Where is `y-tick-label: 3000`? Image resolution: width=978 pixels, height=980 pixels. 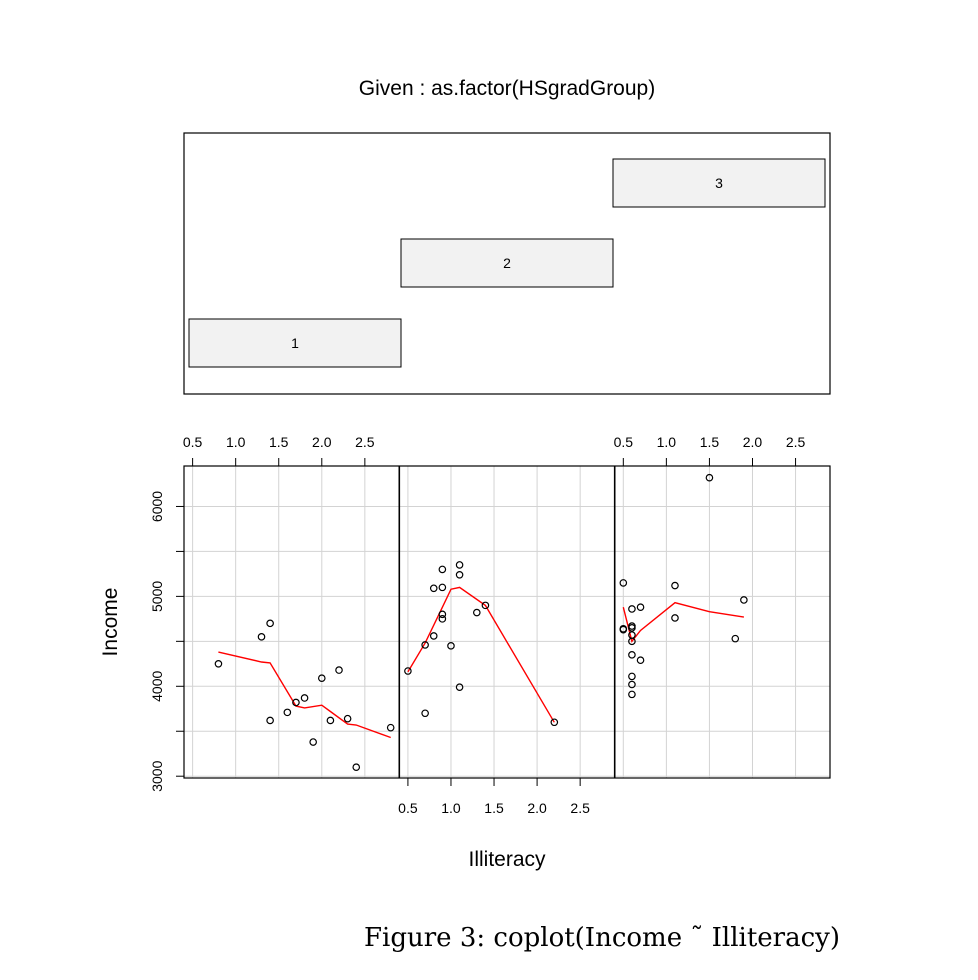 y-tick-label: 3000 is located at coordinates (157, 775).